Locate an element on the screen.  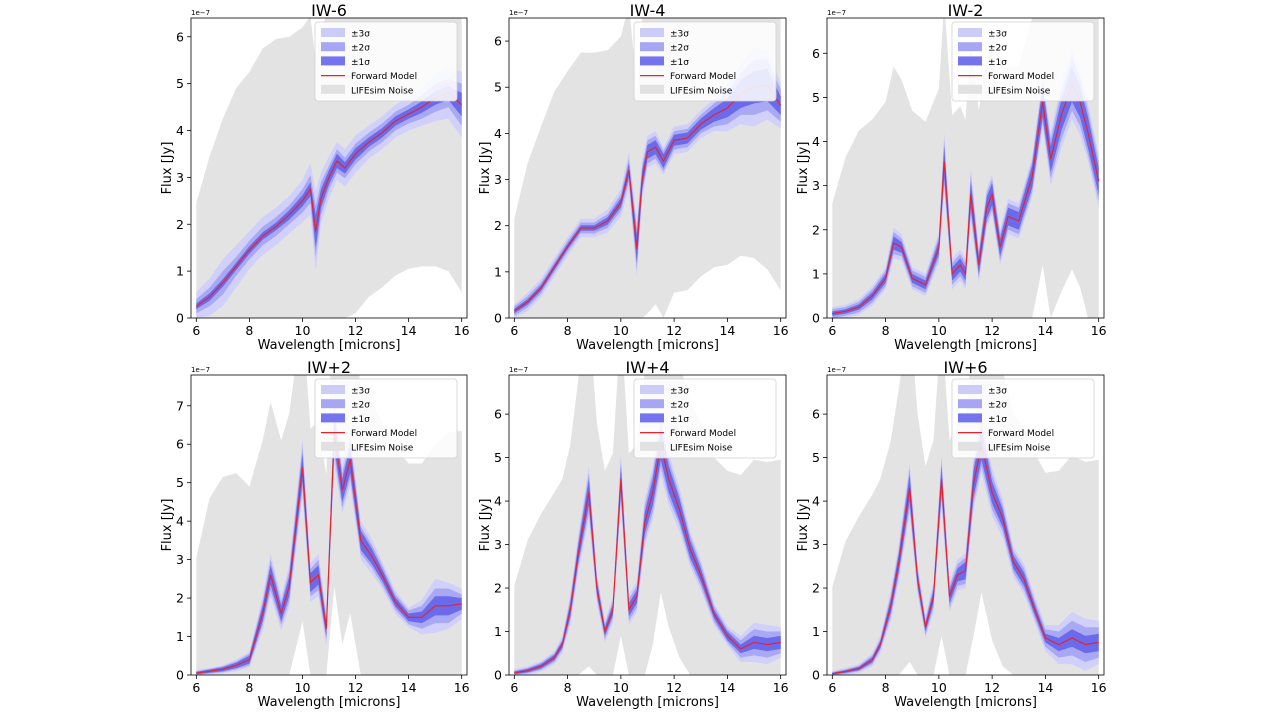
noise-band is located at coordinates (647, 525).